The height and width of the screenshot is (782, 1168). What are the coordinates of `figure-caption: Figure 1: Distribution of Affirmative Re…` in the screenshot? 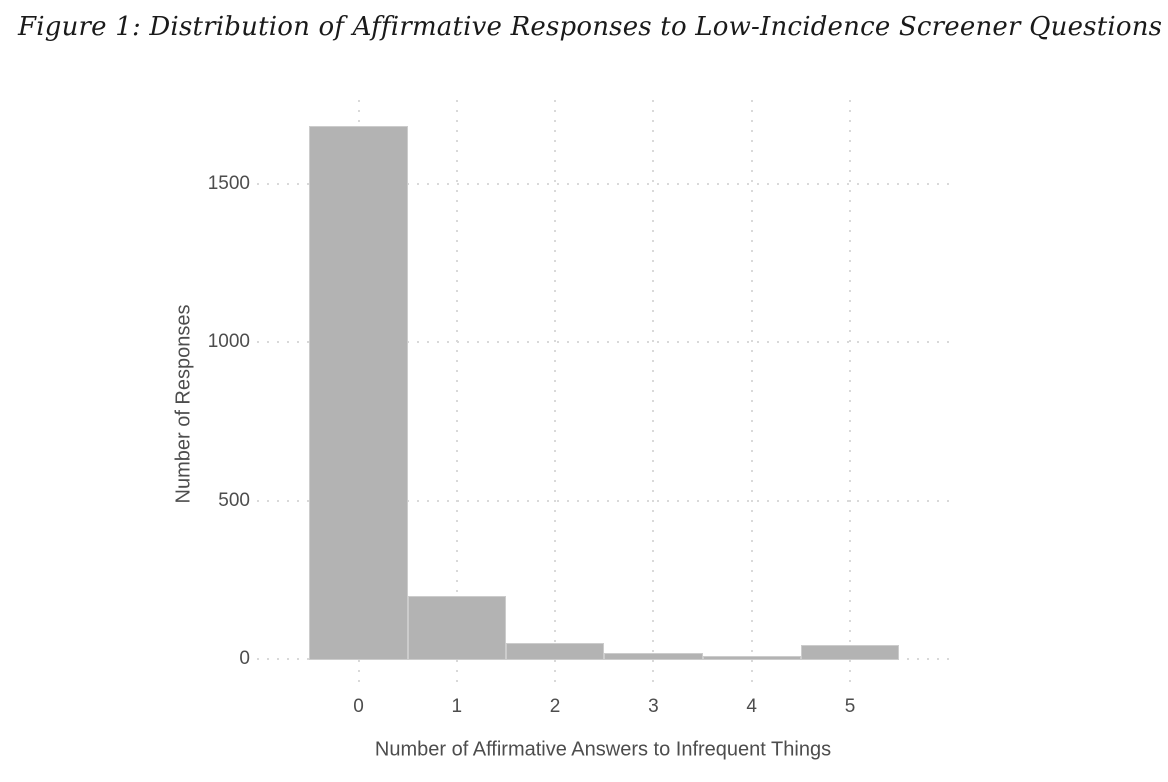 It's located at (590, 27).